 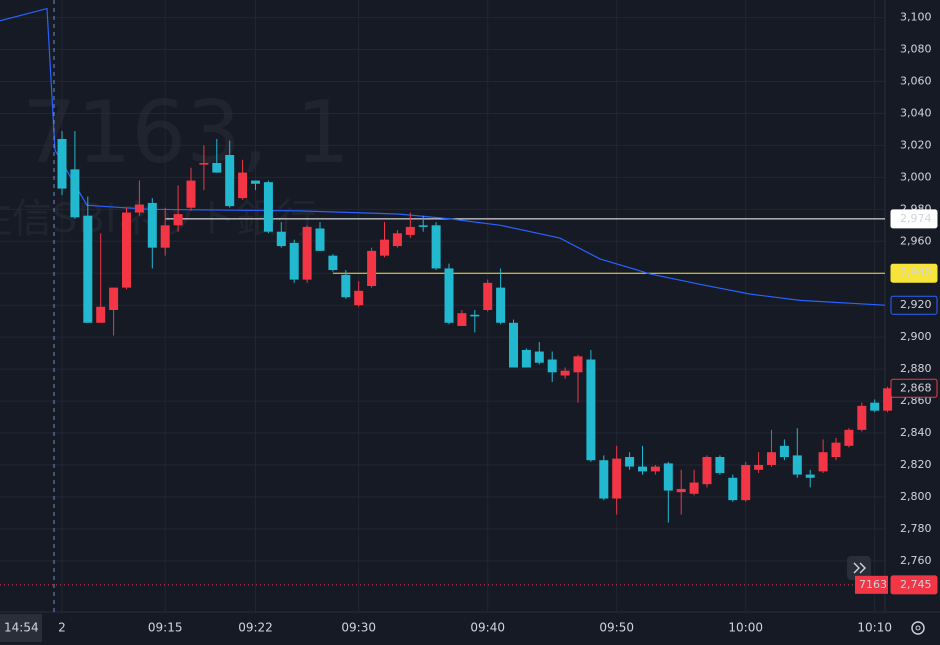 I want to click on y-tick-label: 3,100, so click(x=916, y=17).